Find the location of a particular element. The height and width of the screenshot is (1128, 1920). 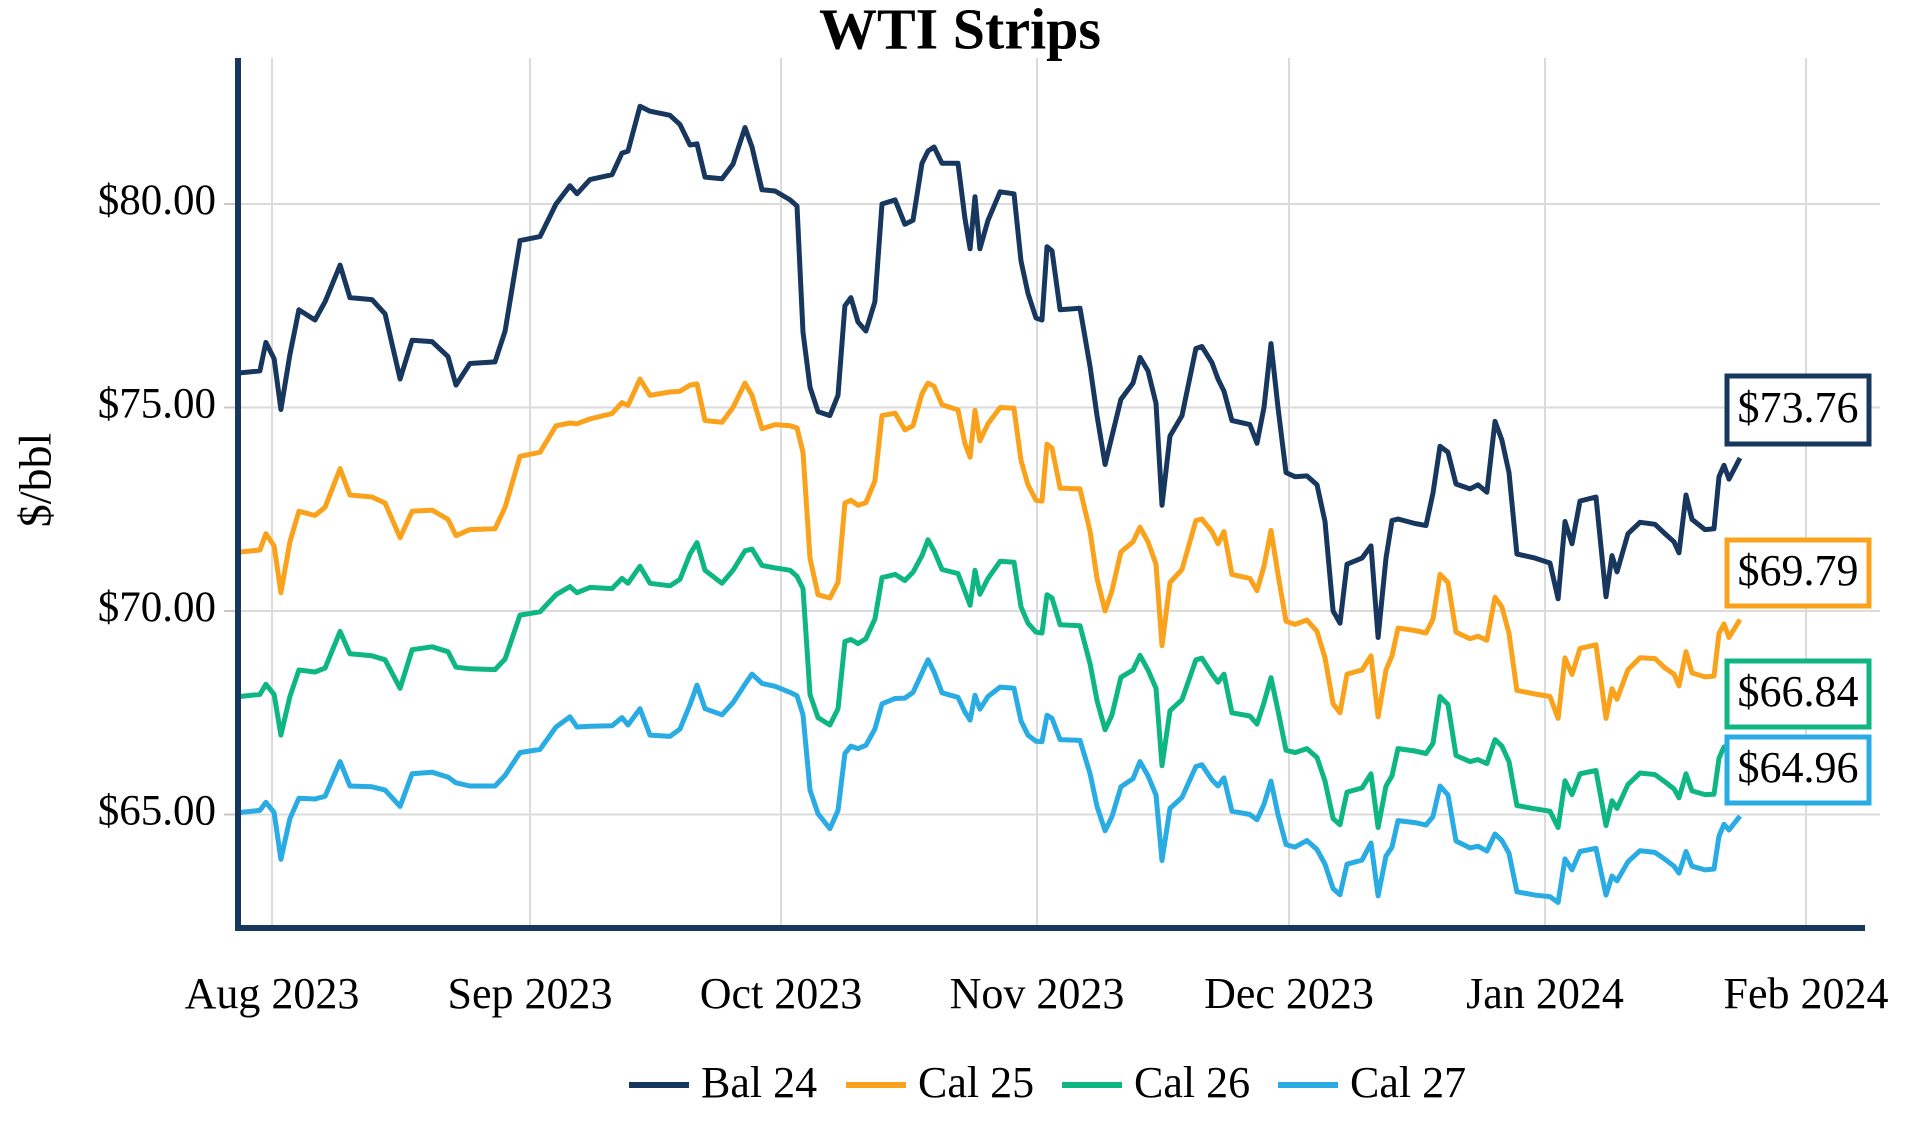

end-label-cal-25: $69.79 is located at coordinates (1798, 573).